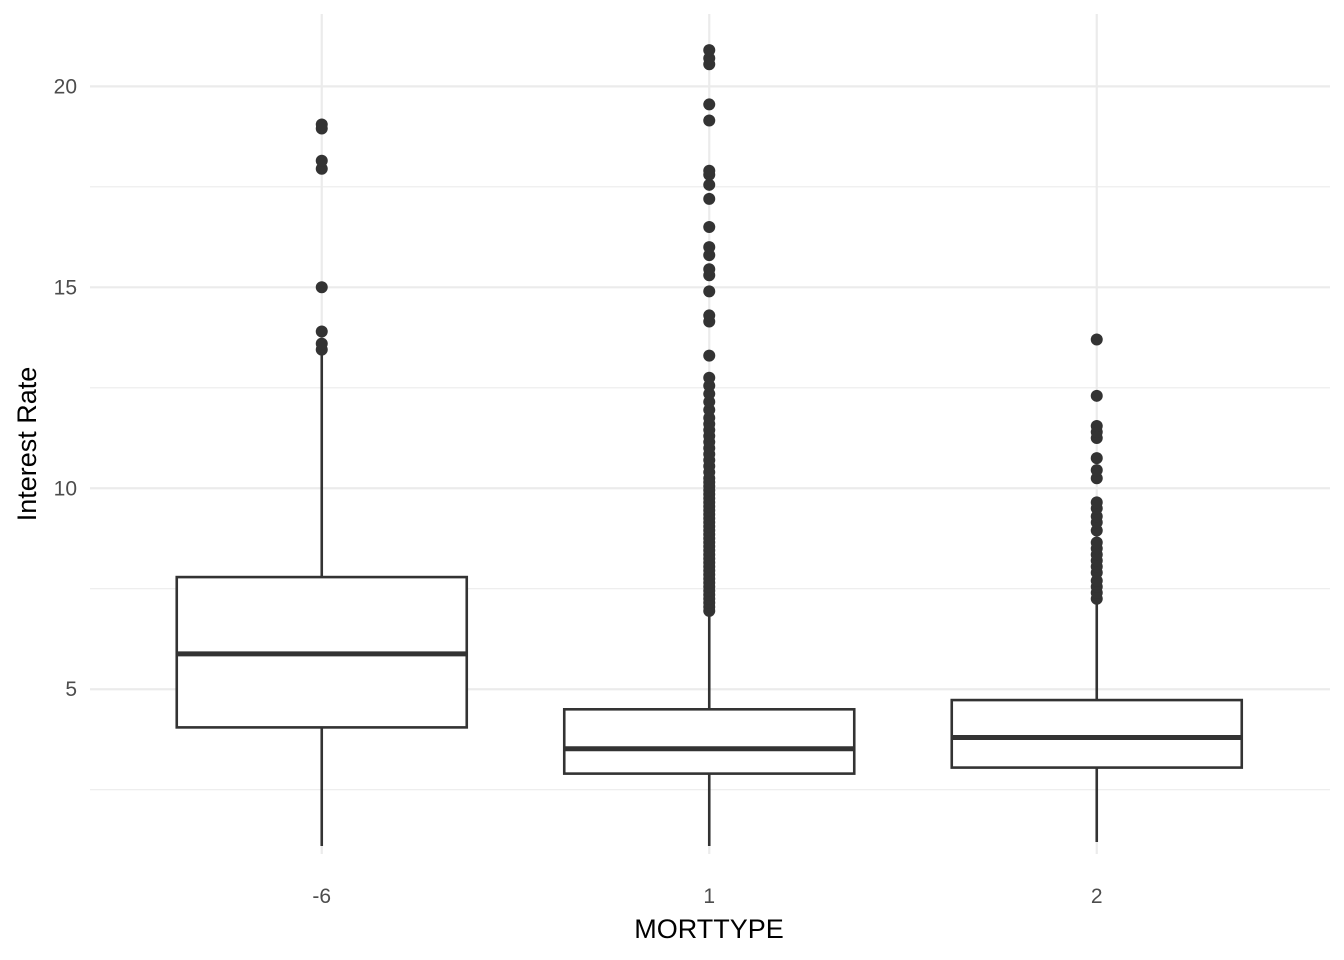 The width and height of the screenshot is (1344, 960). What do you see at coordinates (321, 896) in the screenshot?
I see `x-tick-label: -6` at bounding box center [321, 896].